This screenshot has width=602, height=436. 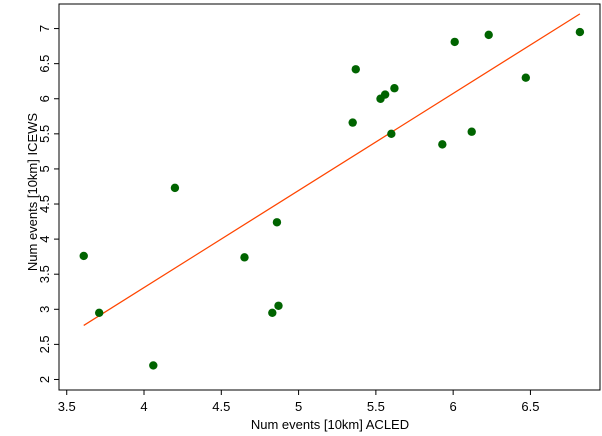 I want to click on y-tick-label: 2.5, so click(x=44, y=344).